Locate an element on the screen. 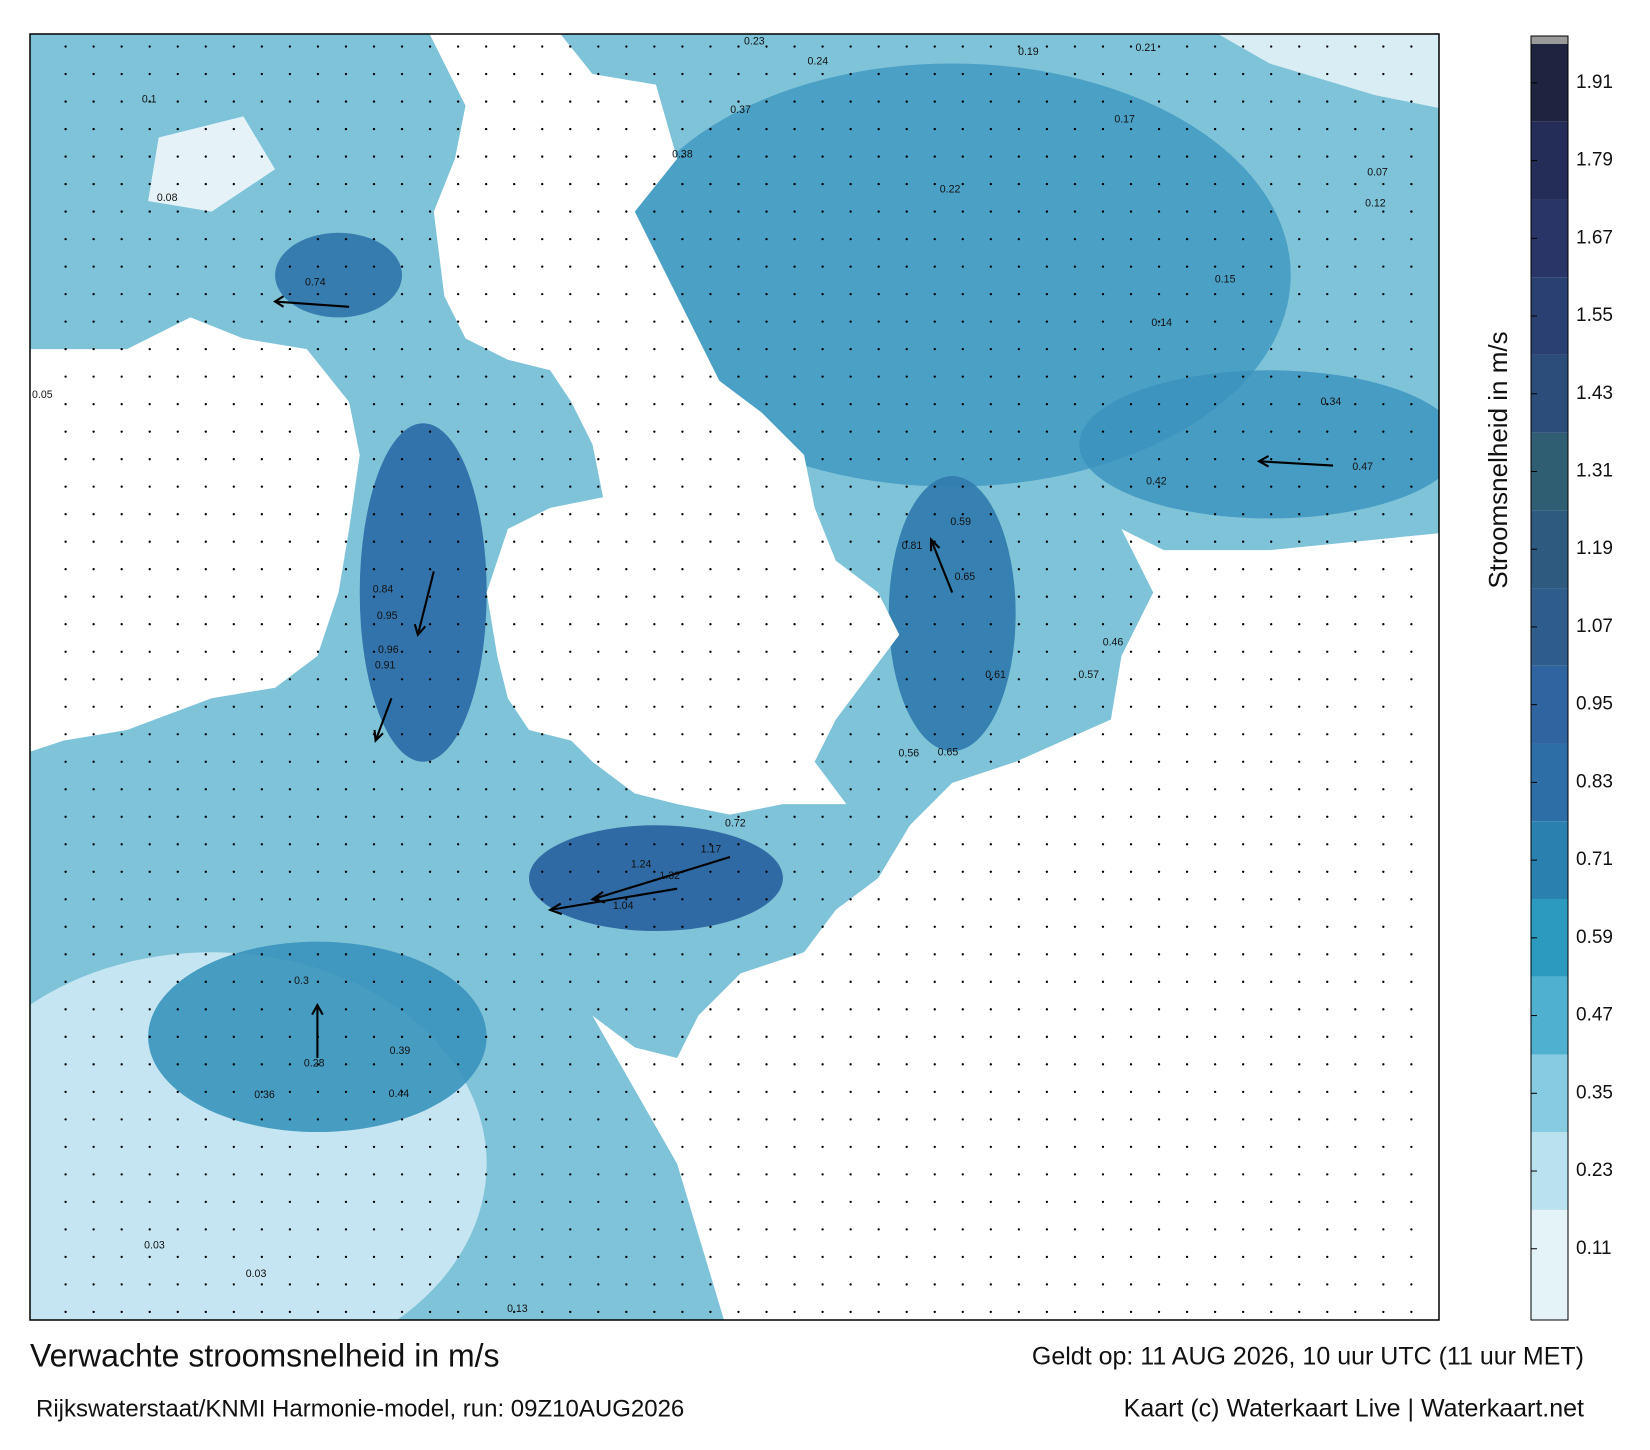 The image size is (1650, 1450). speed-label: 0.3 is located at coordinates (301, 981).